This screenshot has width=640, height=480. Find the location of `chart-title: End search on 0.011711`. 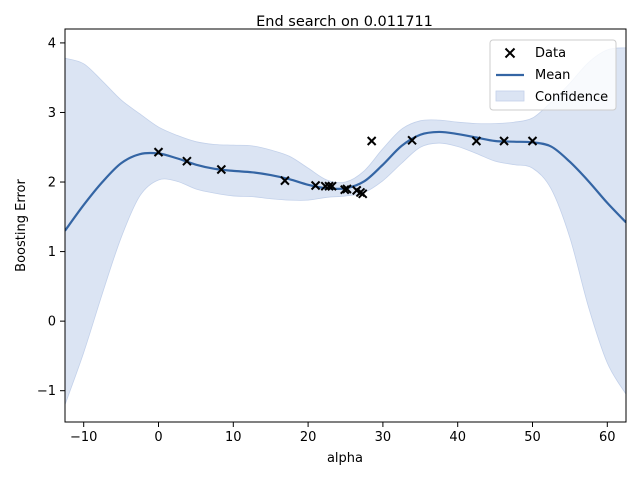

chart-title: End search on 0.011711 is located at coordinates (344, 22).